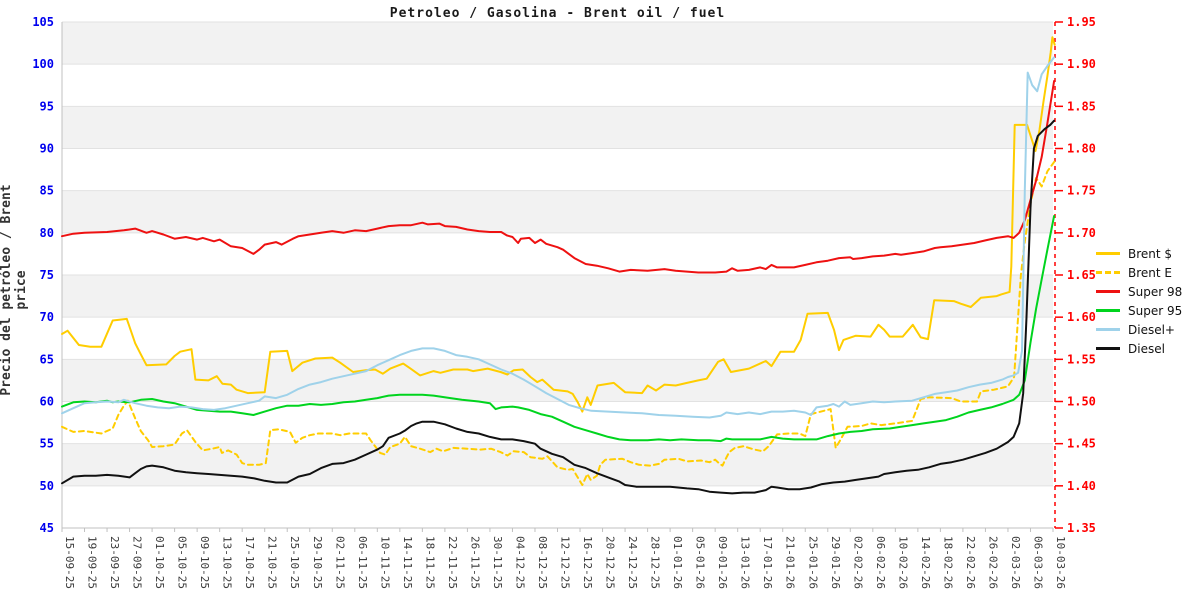 This screenshot has height=600, width=1200. Describe the element at coordinates (1081, 191) in the screenshot. I see `y-axis-tick-label-right: 1.75` at that location.